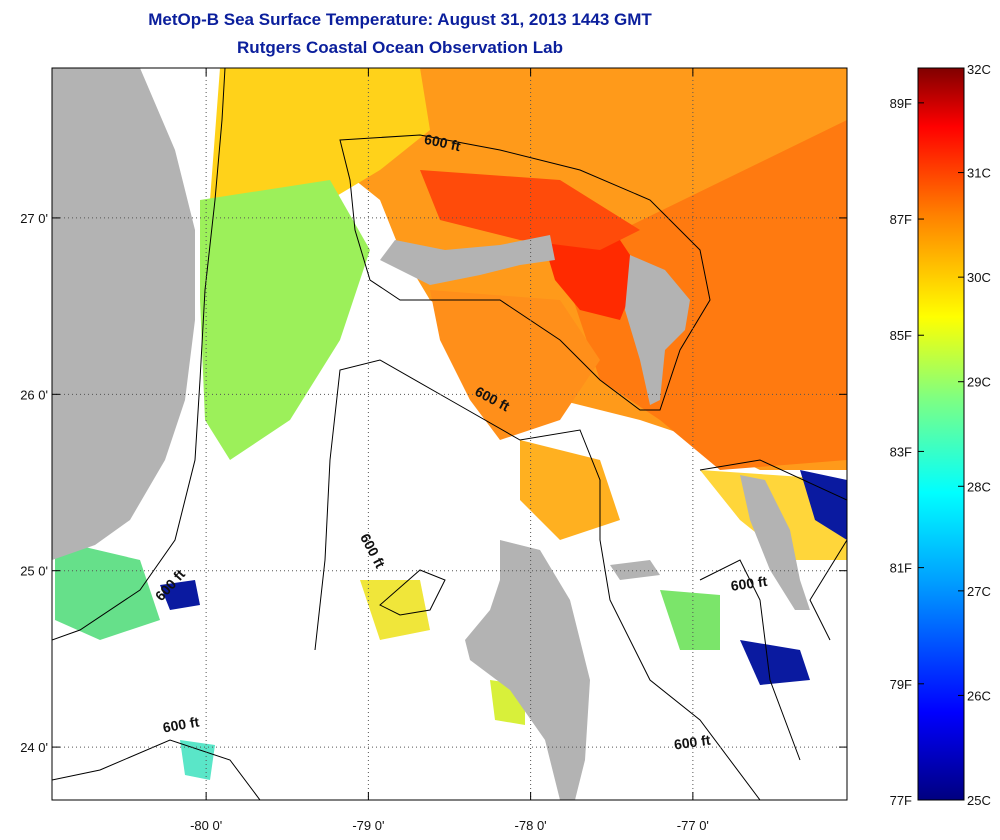 The width and height of the screenshot is (1000, 840). Describe the element at coordinates (901, 451) in the screenshot. I see `colorbar-label-fahrenheit: 83F` at that location.